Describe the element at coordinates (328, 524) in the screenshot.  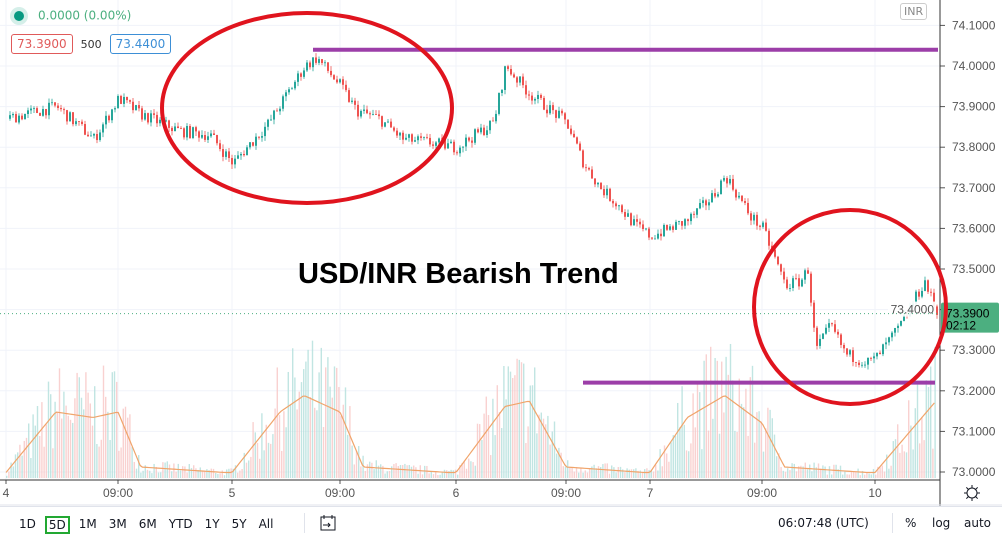
I see `date-range-icon` at that location.